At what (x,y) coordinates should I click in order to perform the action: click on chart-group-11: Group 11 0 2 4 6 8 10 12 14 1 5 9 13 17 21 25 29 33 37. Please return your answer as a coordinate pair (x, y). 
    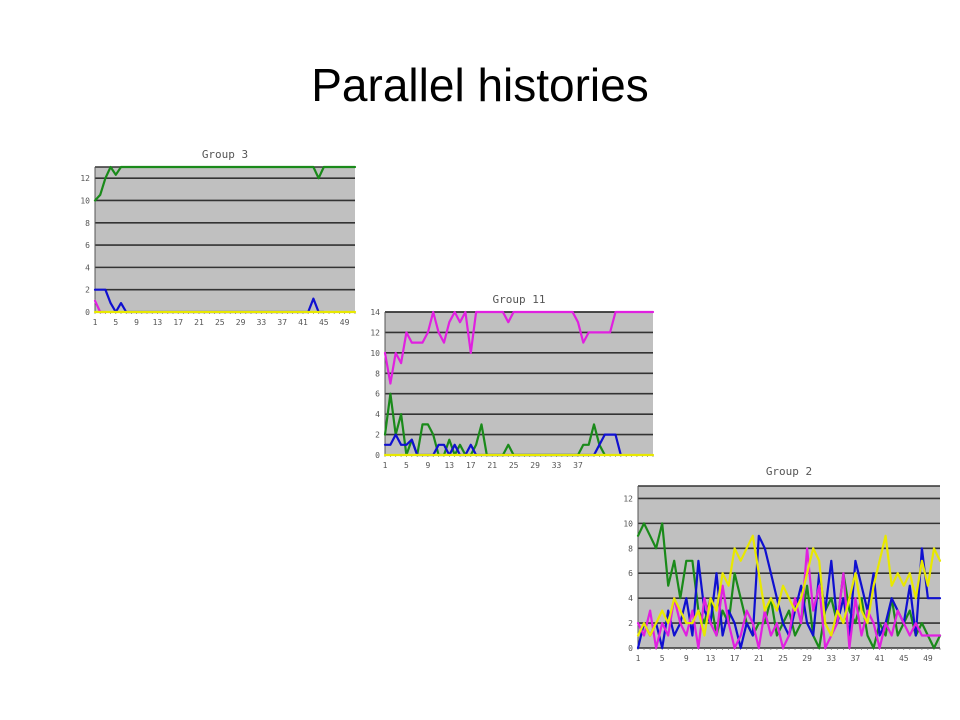
    Looking at the image, I should click on (510, 387).